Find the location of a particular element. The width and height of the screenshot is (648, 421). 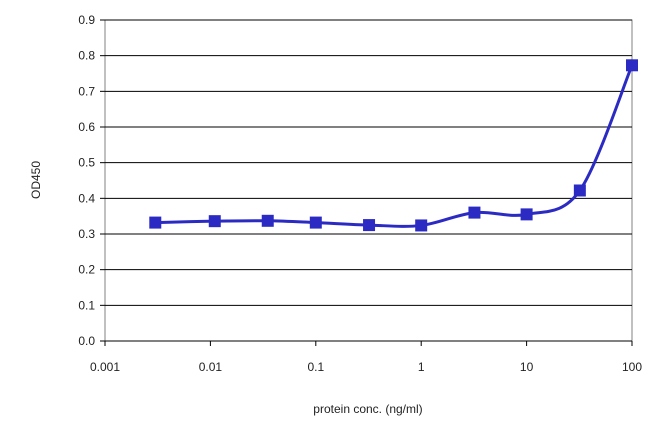

y-tick-label: 0.6 is located at coordinates (86, 127).